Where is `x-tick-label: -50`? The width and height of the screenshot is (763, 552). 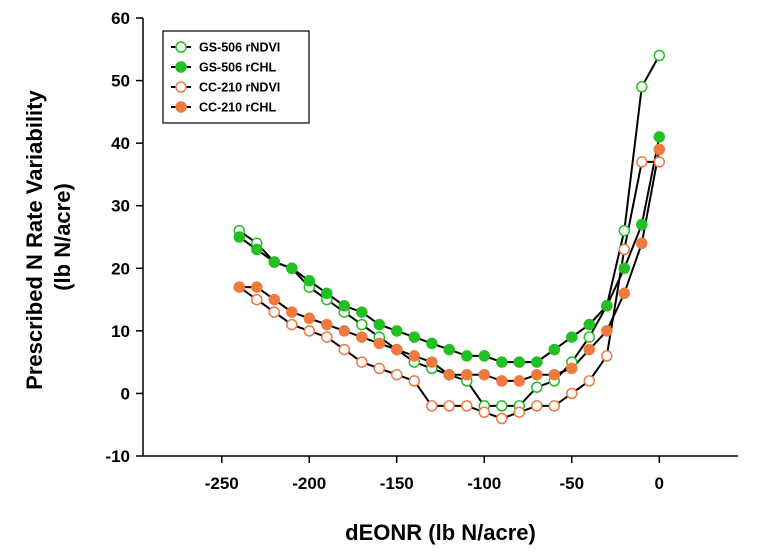 x-tick-label: -50 is located at coordinates (571, 483).